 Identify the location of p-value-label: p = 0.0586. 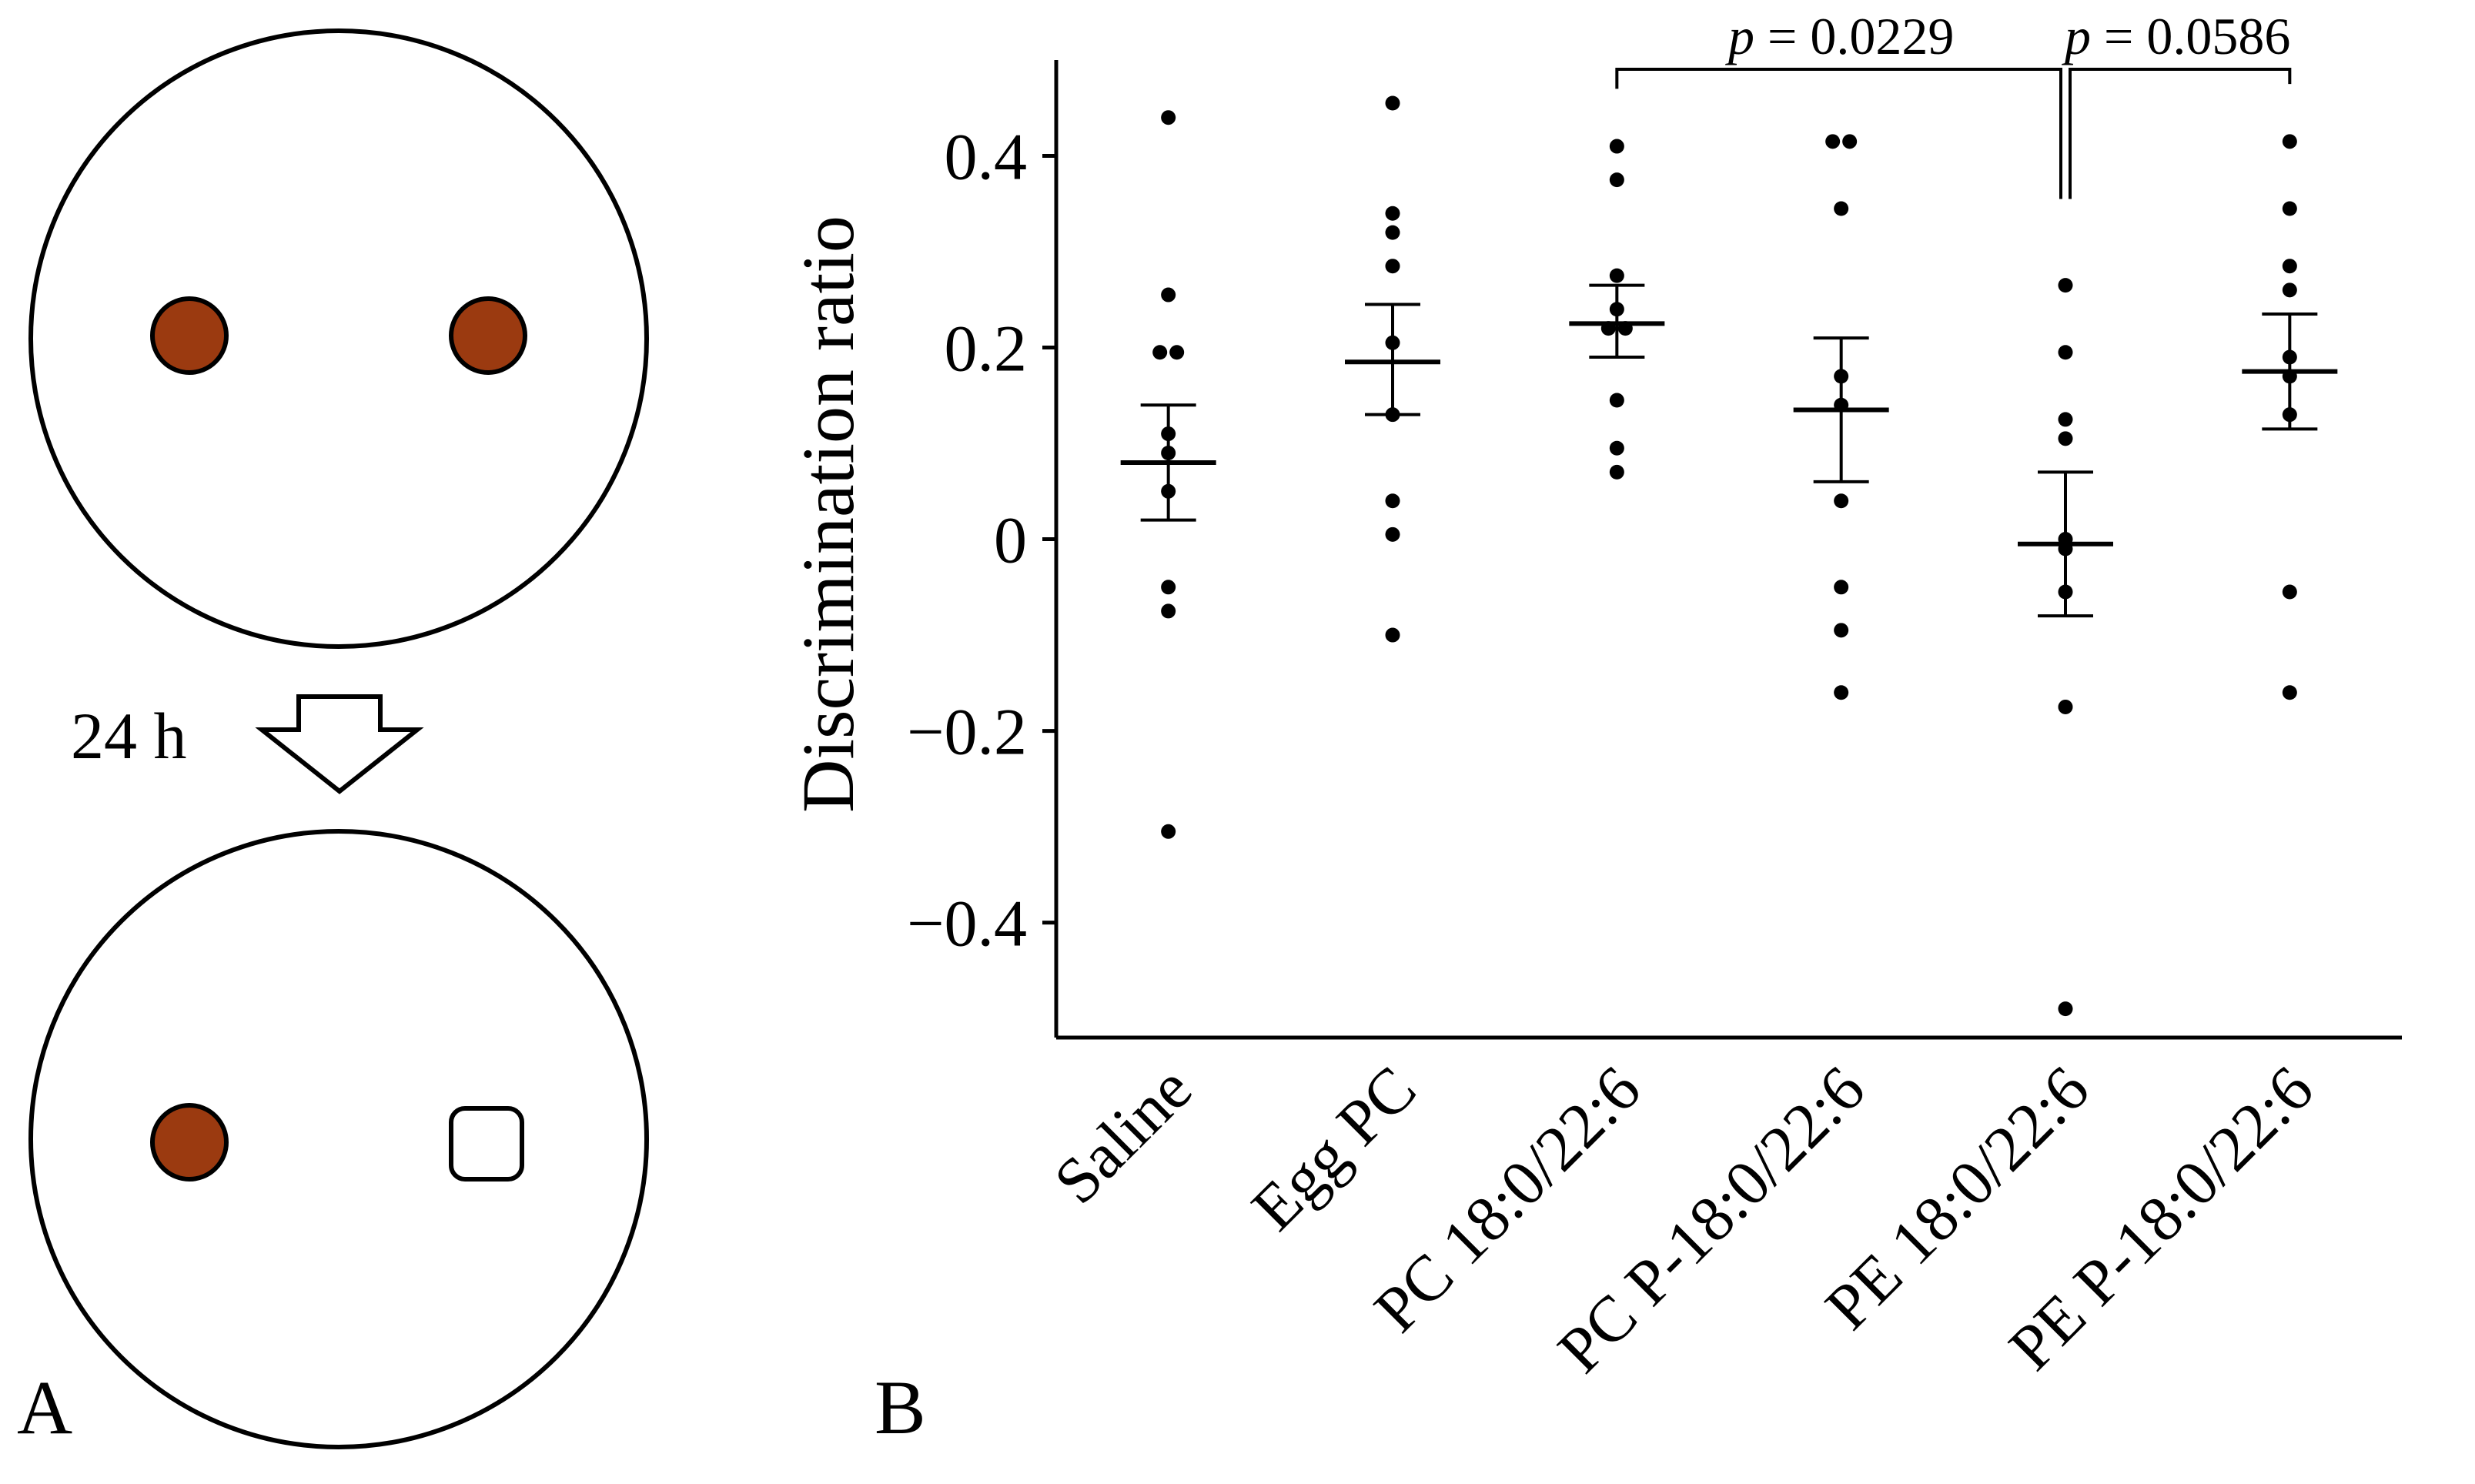
(2176, 36).